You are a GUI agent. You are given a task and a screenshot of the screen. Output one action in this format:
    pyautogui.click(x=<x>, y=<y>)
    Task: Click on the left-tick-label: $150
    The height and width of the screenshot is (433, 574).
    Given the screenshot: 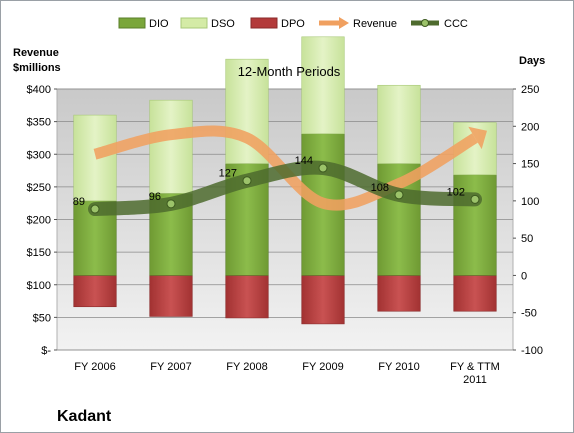 What is the action you would take?
    pyautogui.click(x=39, y=253)
    